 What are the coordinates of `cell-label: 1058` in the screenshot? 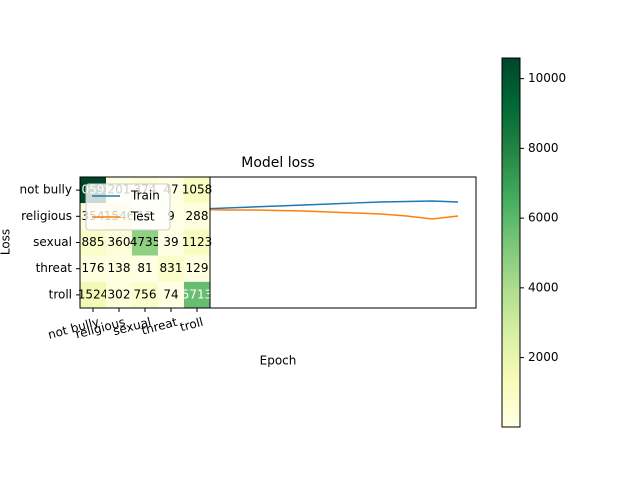 It's located at (197, 190).